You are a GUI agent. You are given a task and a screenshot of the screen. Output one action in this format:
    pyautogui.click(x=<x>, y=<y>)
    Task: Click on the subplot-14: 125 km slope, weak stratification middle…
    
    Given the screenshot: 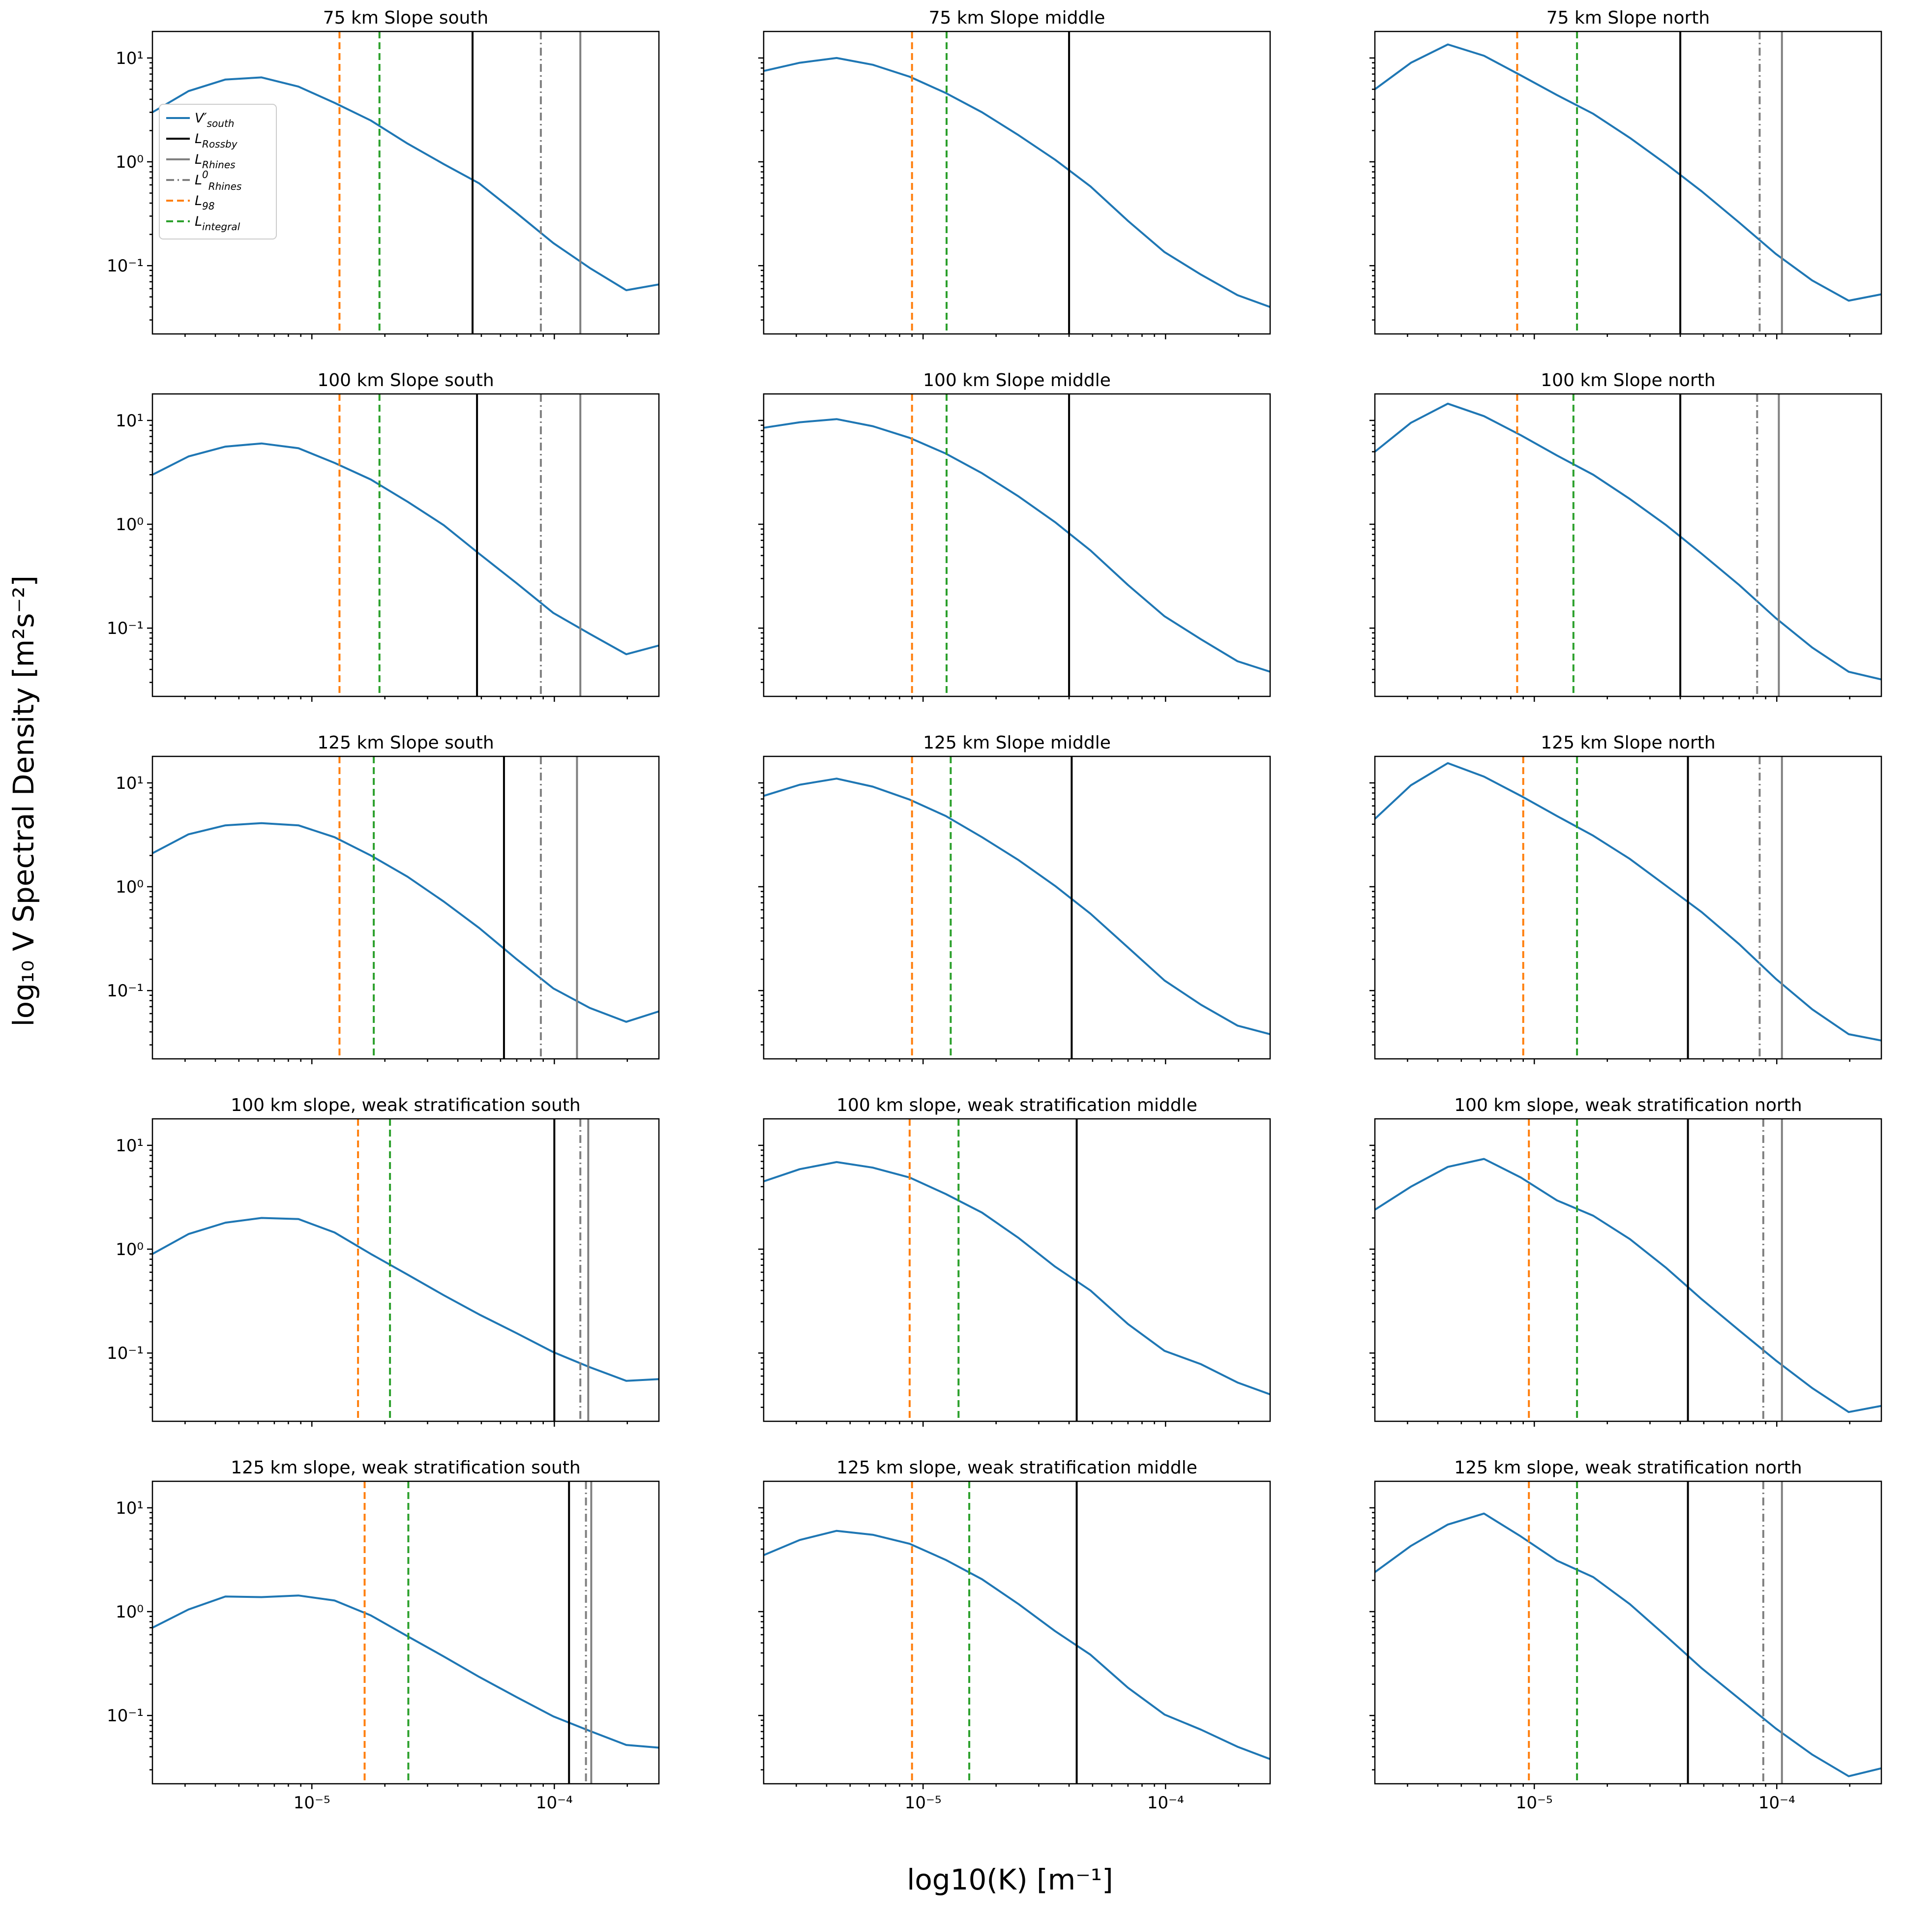 What is the action you would take?
    pyautogui.click(x=1011, y=1637)
    